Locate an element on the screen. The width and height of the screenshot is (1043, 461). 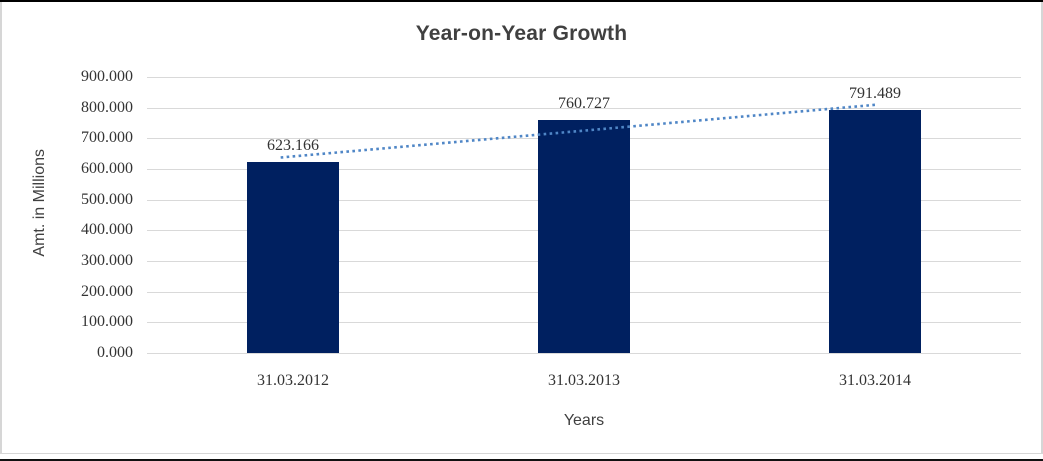
page-top-border is located at coordinates (521, 1).